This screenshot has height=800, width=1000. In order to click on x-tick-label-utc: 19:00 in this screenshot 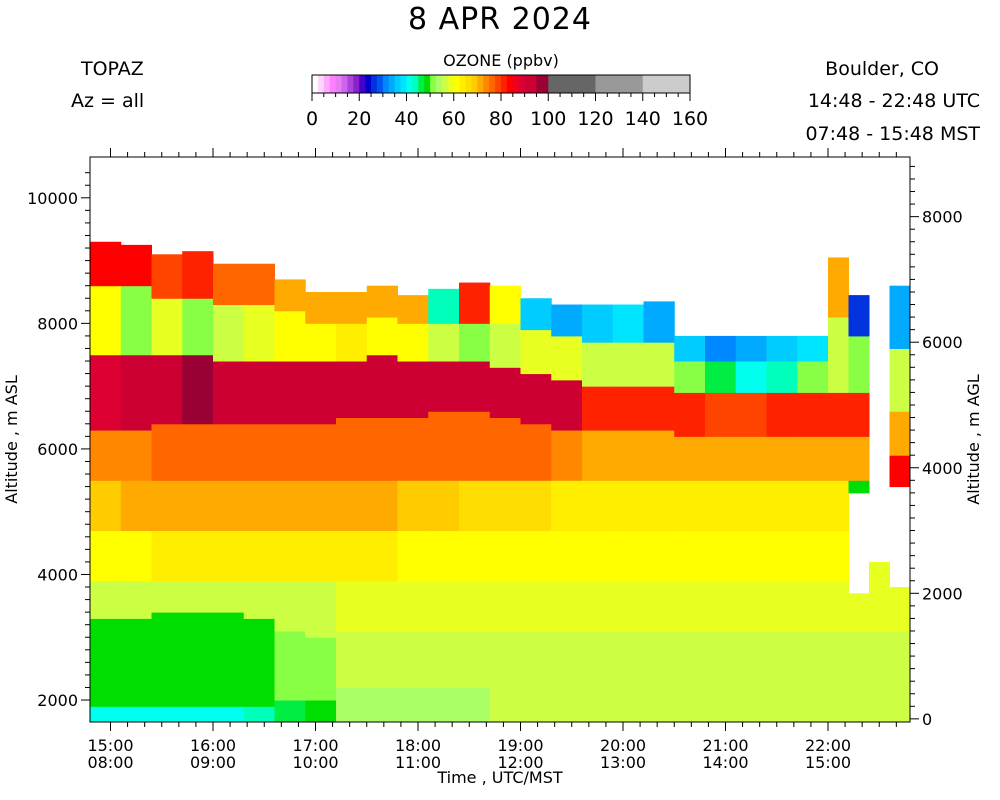, I will do `click(520, 745)`.